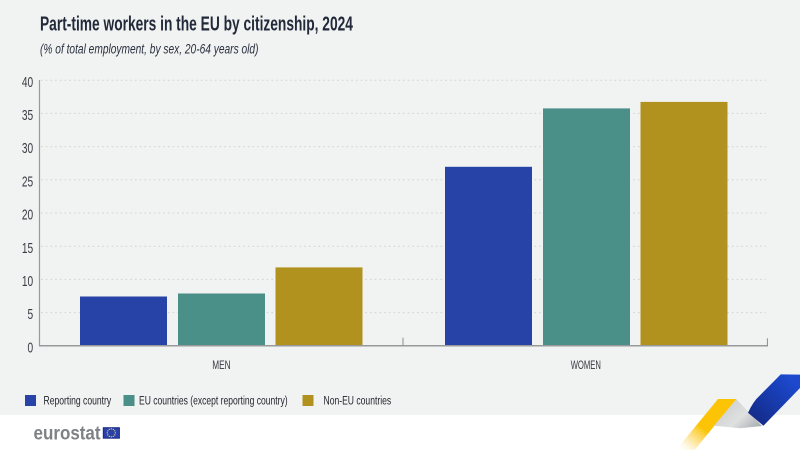 The width and height of the screenshot is (800, 450). What do you see at coordinates (27, 248) in the screenshot?
I see `svg-text: 15` at bounding box center [27, 248].